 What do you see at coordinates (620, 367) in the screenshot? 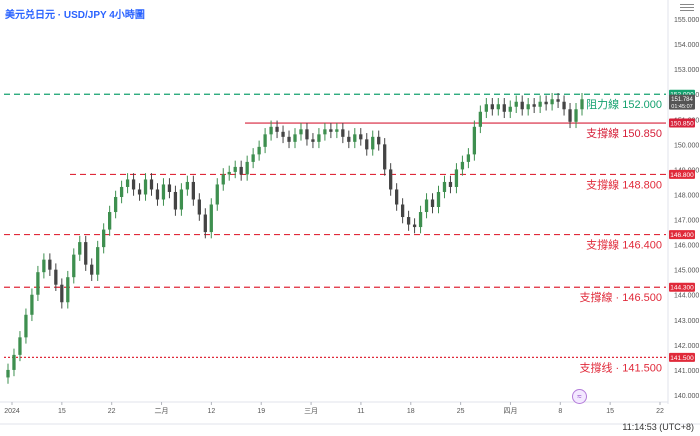
I see `level-label: 支撐线 · 141.500` at bounding box center [620, 367].